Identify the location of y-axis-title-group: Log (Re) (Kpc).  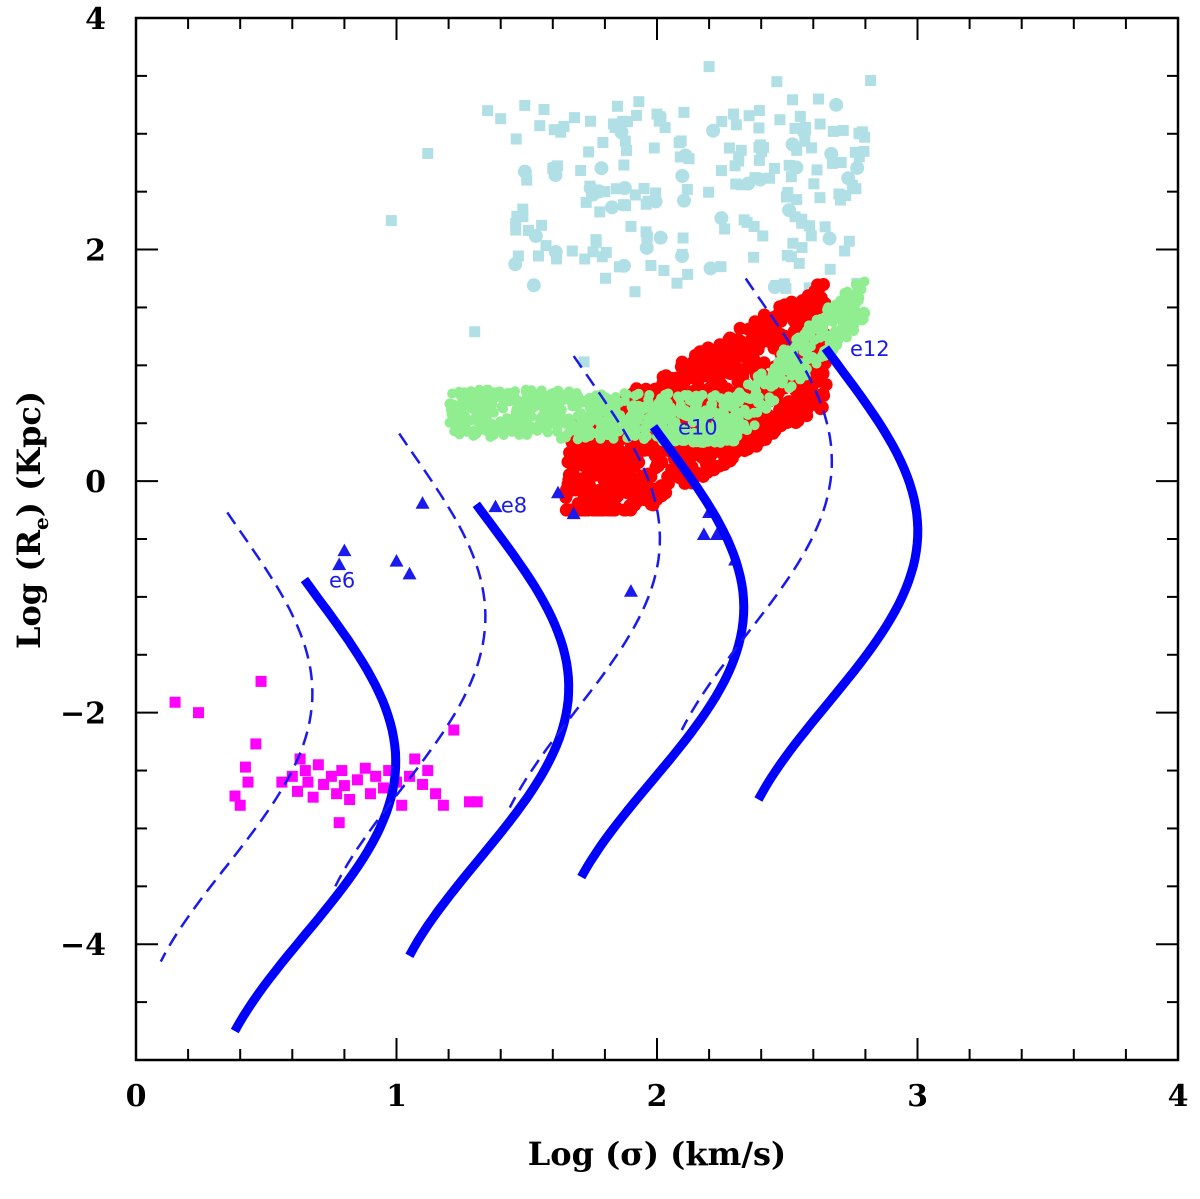
(31, 520).